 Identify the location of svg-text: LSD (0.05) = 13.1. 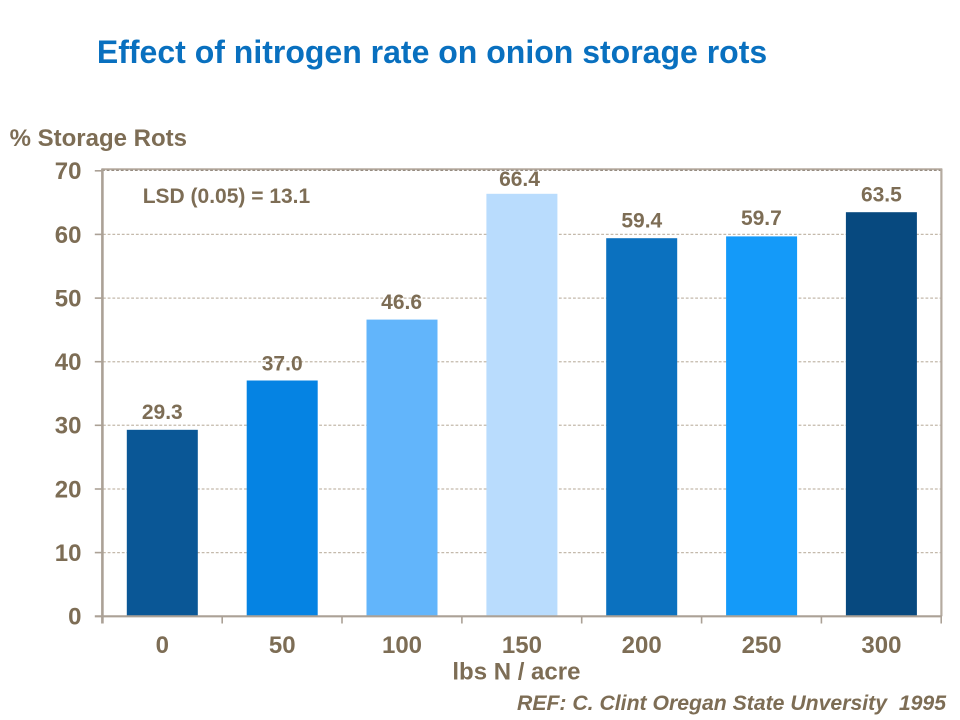
(227, 196).